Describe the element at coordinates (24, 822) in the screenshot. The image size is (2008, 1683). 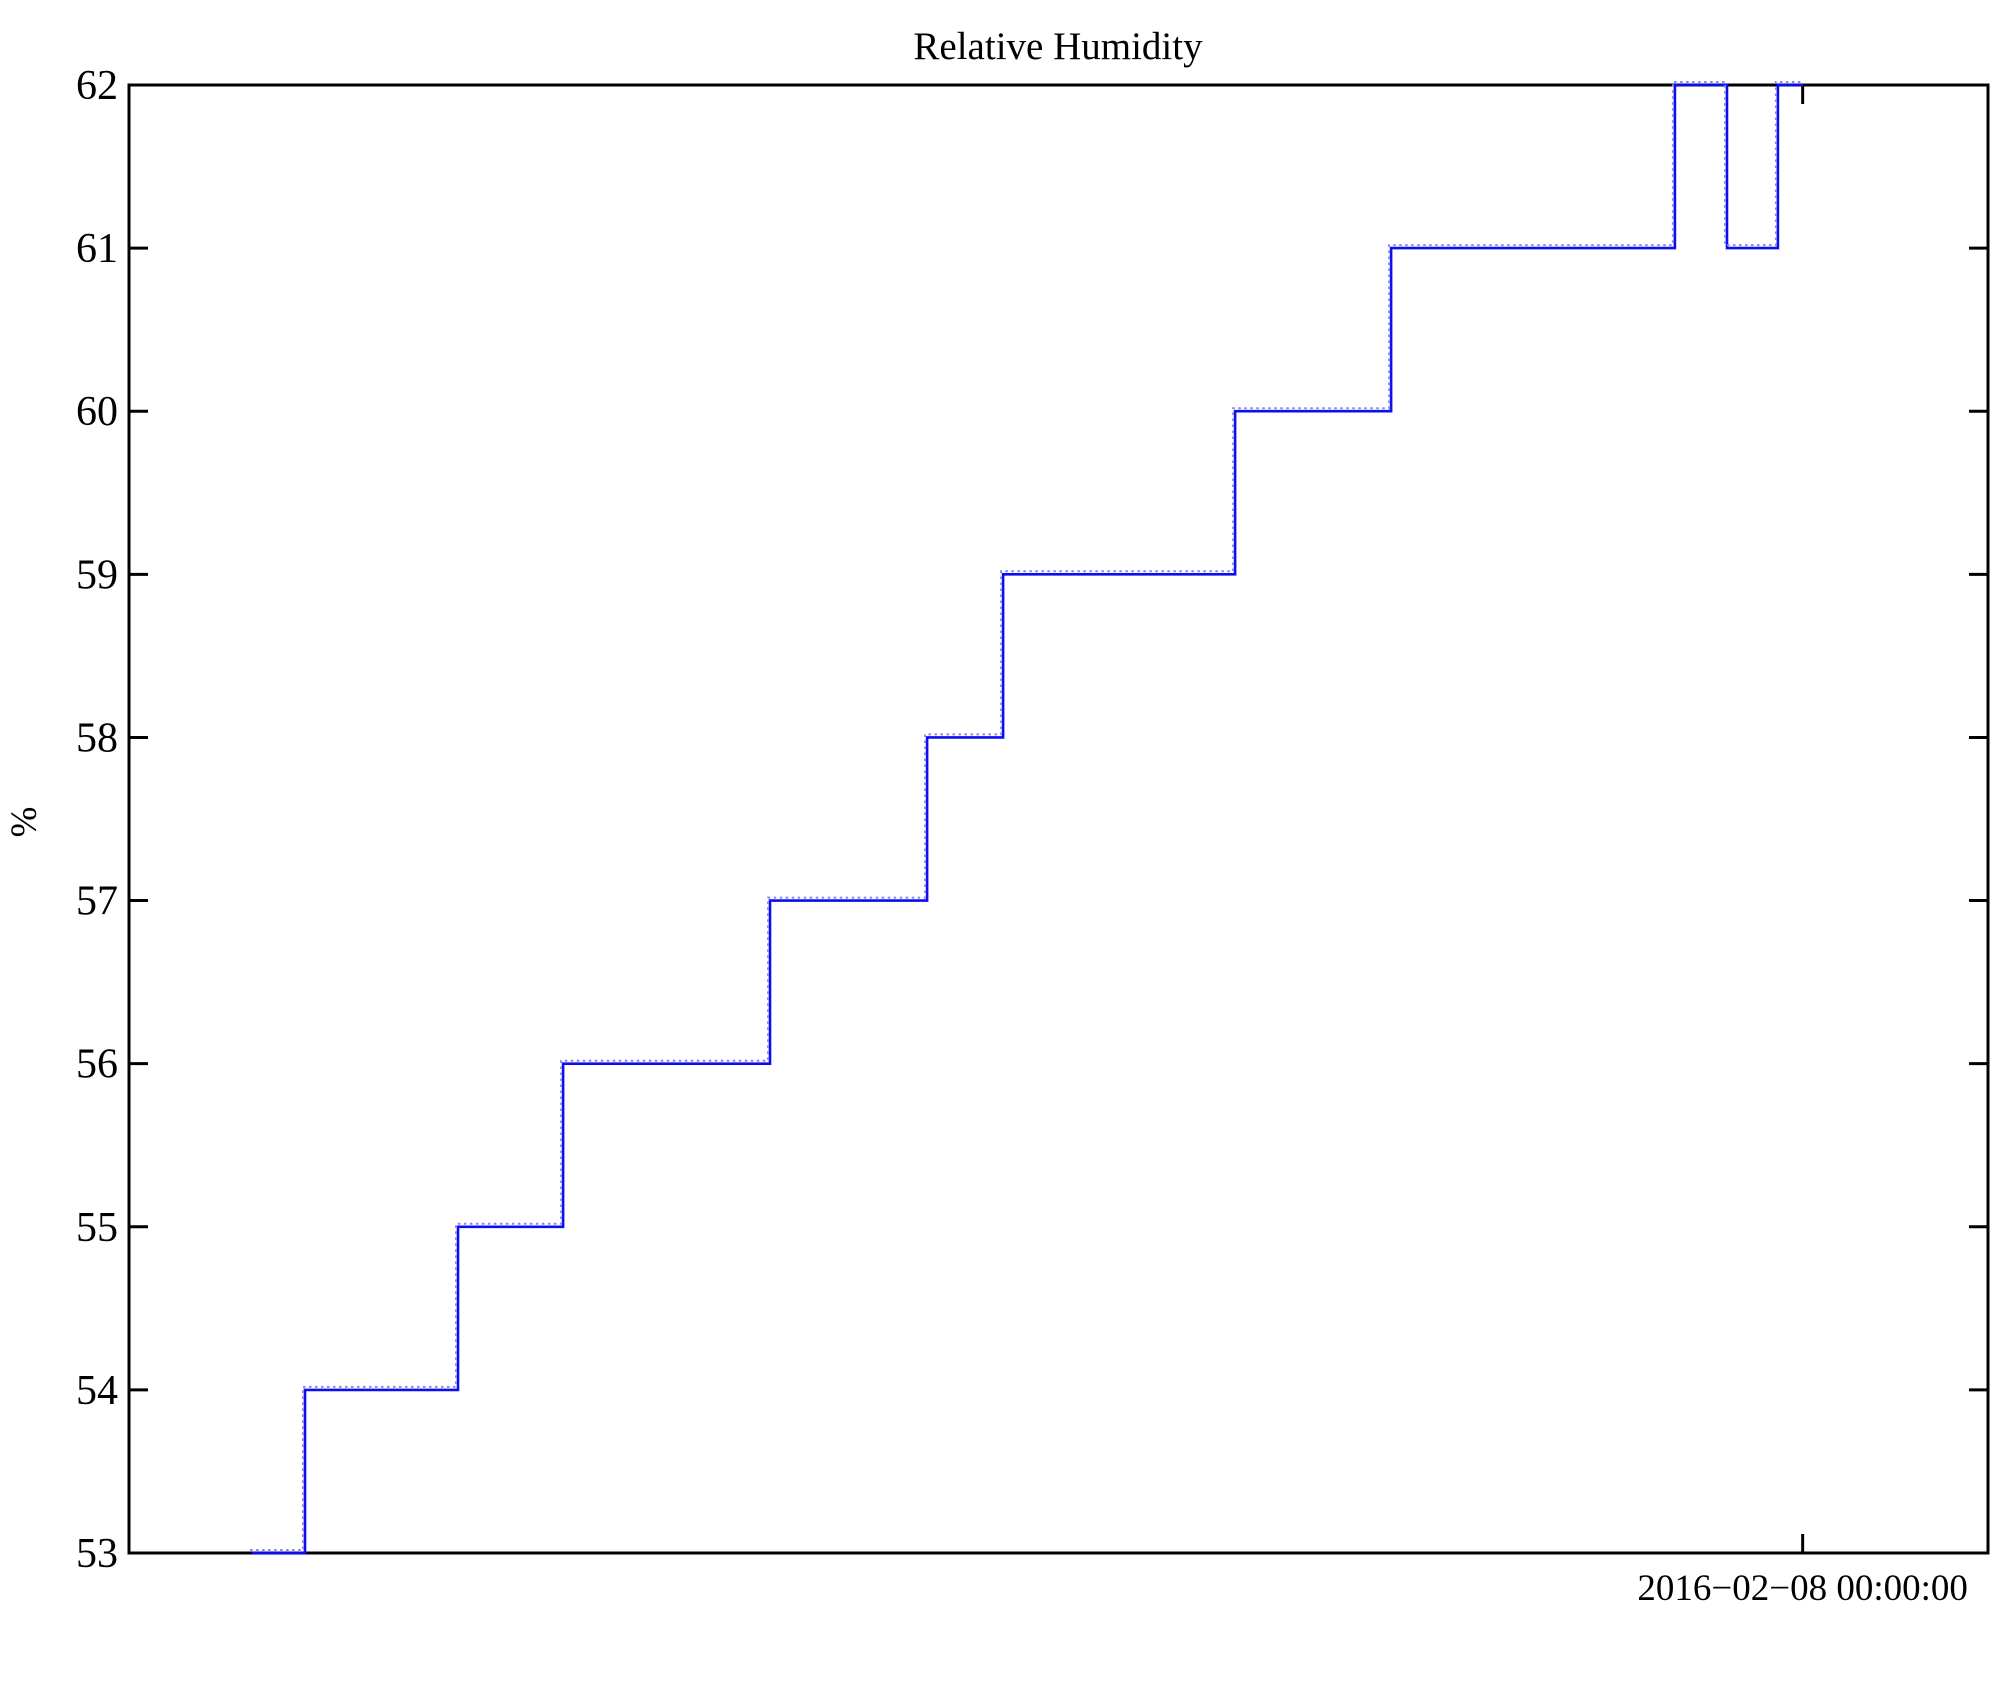
I see `y-axis-label: %` at that location.